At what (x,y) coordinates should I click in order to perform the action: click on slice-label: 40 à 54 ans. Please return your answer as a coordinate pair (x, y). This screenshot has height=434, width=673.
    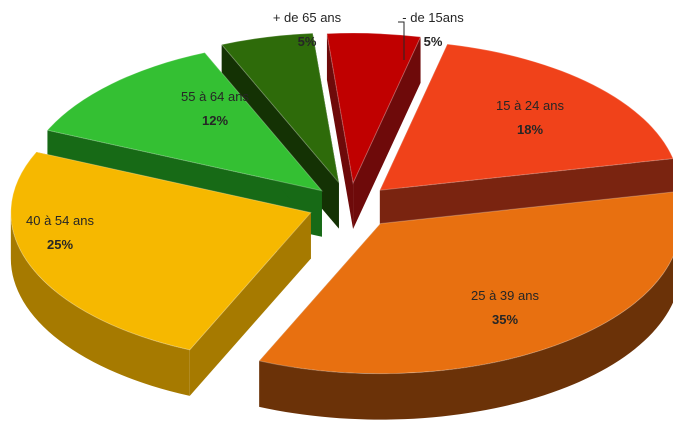
    Looking at the image, I should click on (60, 220).